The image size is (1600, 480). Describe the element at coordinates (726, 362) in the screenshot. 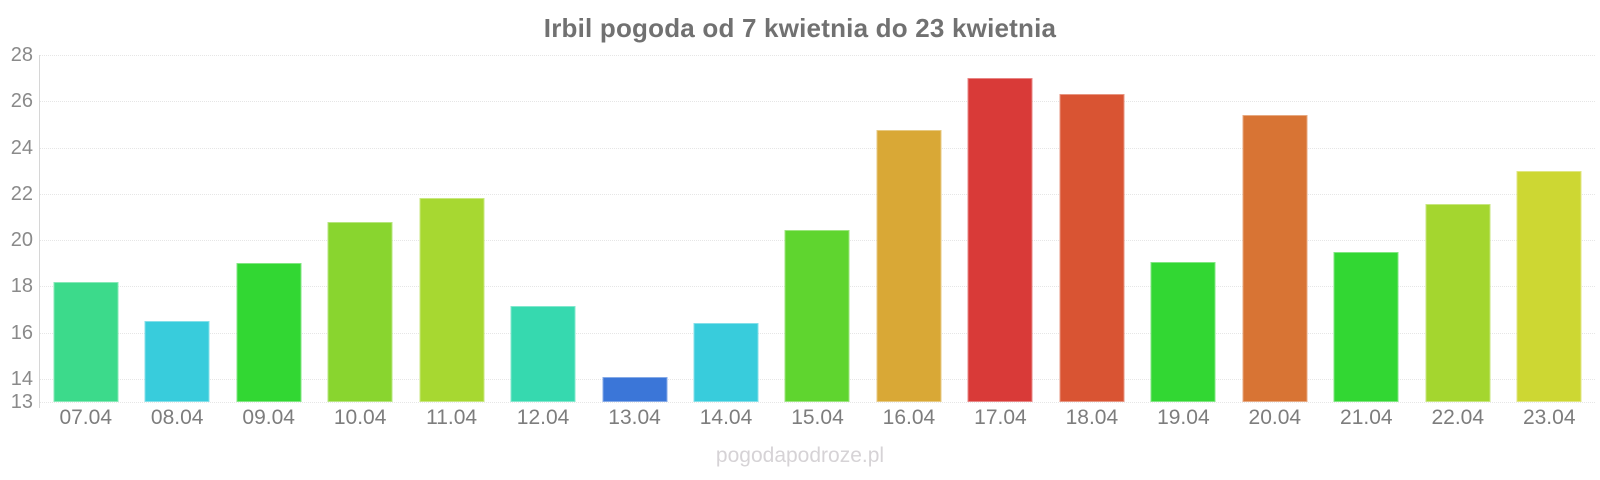

I see `bar-14.04` at that location.